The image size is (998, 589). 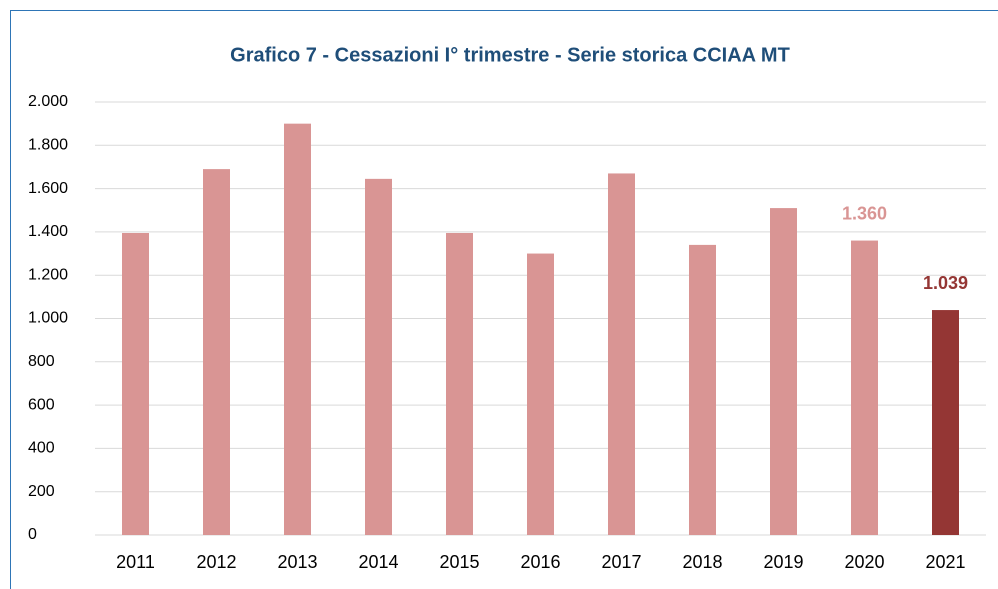 I want to click on x-tick-label: 2013, so click(x=297, y=562).